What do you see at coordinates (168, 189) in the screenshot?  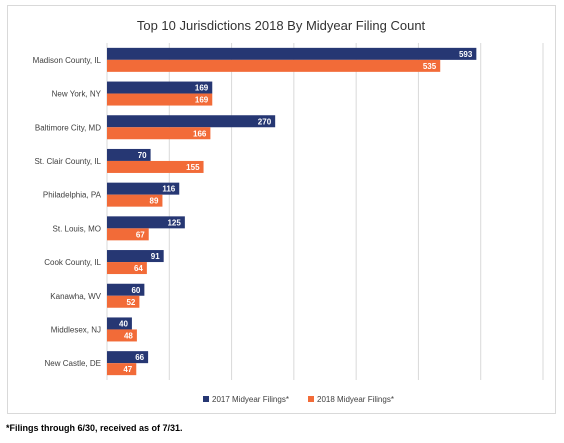 I see `data-label: 116` at bounding box center [168, 189].